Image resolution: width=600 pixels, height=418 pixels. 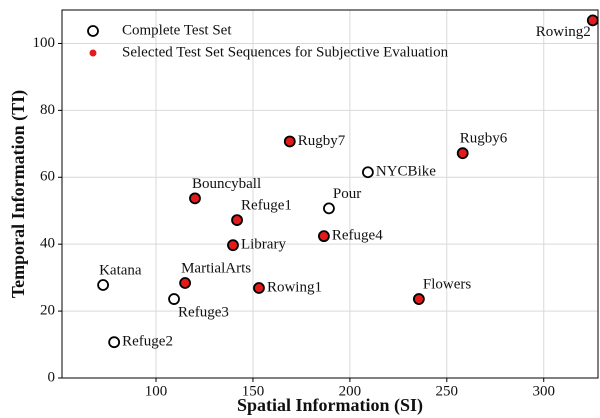 What do you see at coordinates (18, 194) in the screenshot?
I see `y-axis-title: Temporal Information (TI)` at bounding box center [18, 194].